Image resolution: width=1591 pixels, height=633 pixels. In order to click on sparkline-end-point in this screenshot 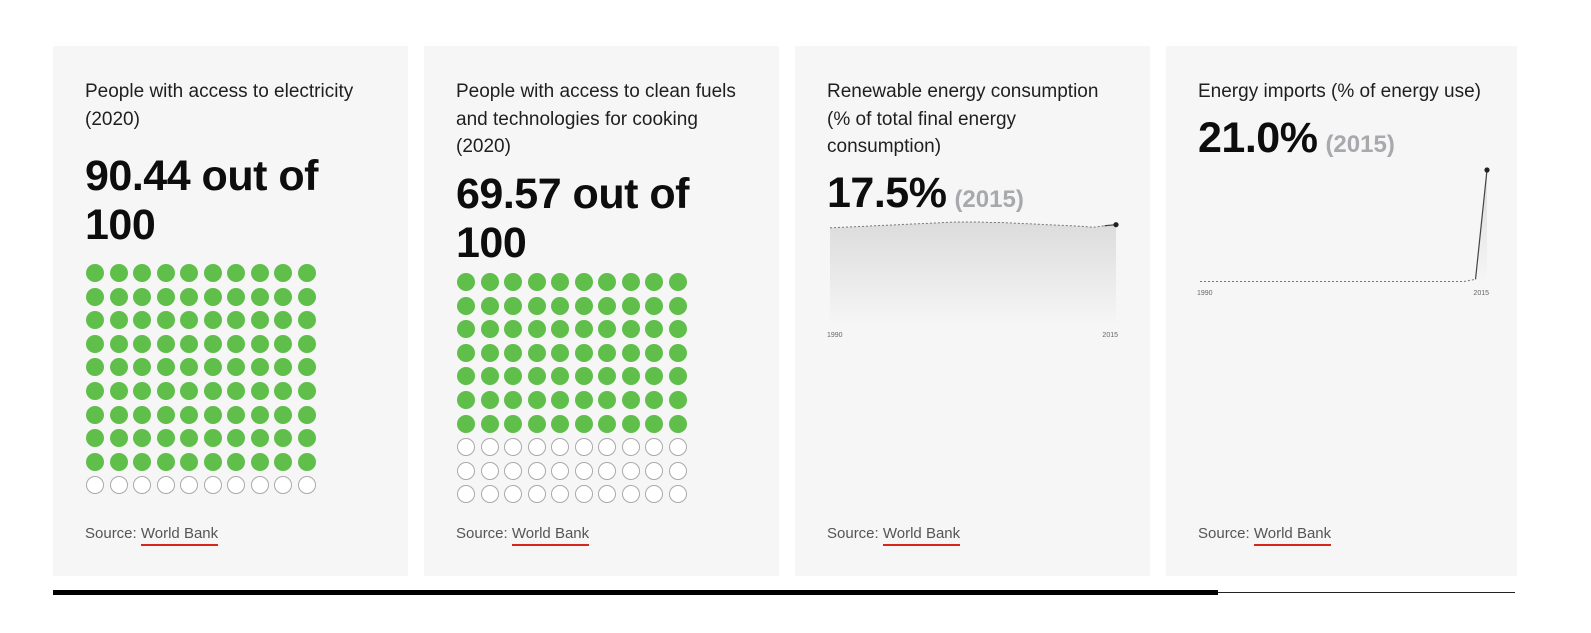, I will do `click(1487, 170)`.